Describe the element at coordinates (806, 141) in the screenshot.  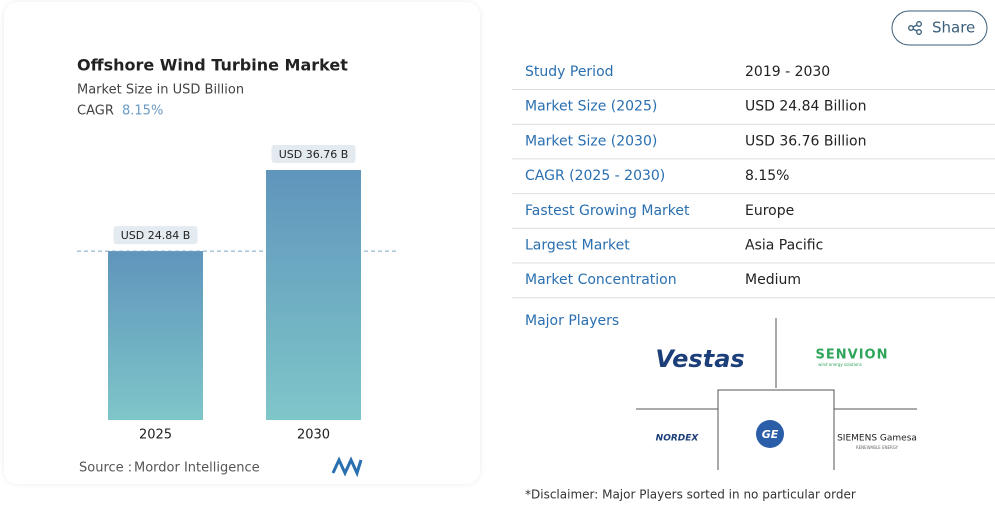
I see `row-value: USD 36.76 Billion` at that location.